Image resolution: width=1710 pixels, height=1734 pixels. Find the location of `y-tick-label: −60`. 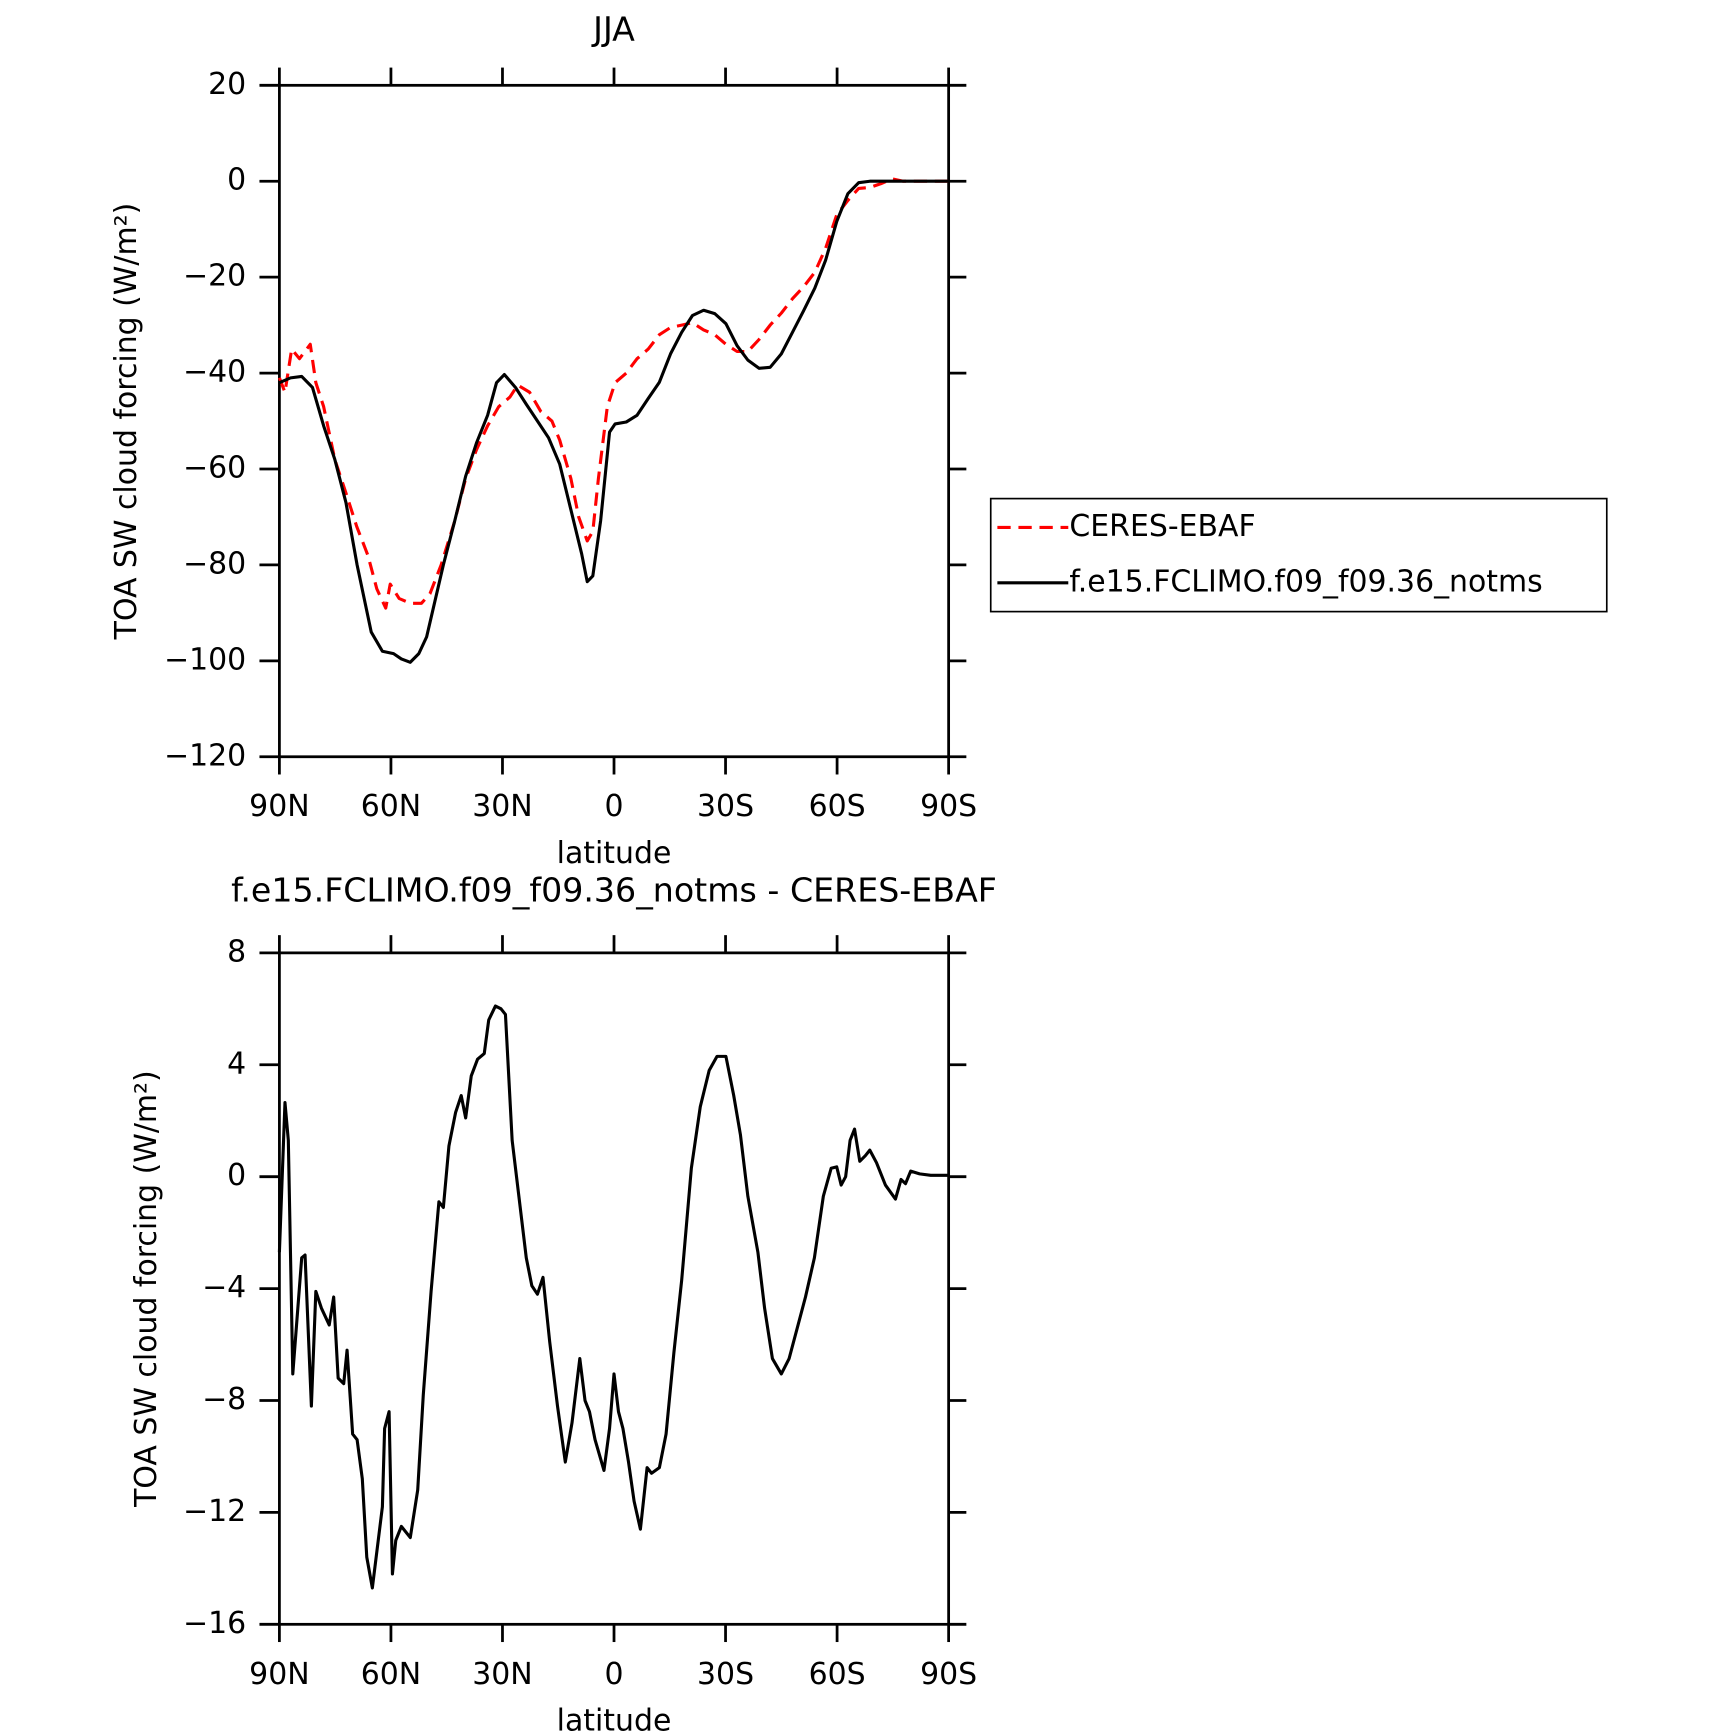

y-tick-label: −60 is located at coordinates (214, 467).